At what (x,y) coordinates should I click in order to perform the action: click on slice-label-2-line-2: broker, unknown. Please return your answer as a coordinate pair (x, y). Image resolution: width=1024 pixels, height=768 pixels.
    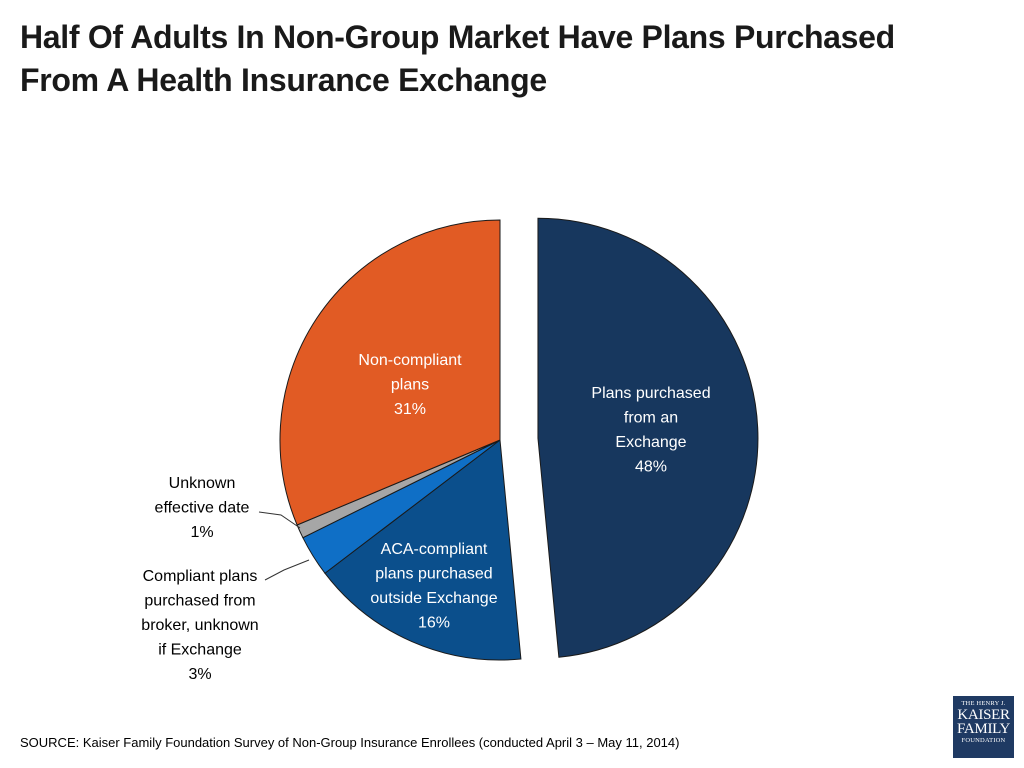
    Looking at the image, I should click on (199, 625).